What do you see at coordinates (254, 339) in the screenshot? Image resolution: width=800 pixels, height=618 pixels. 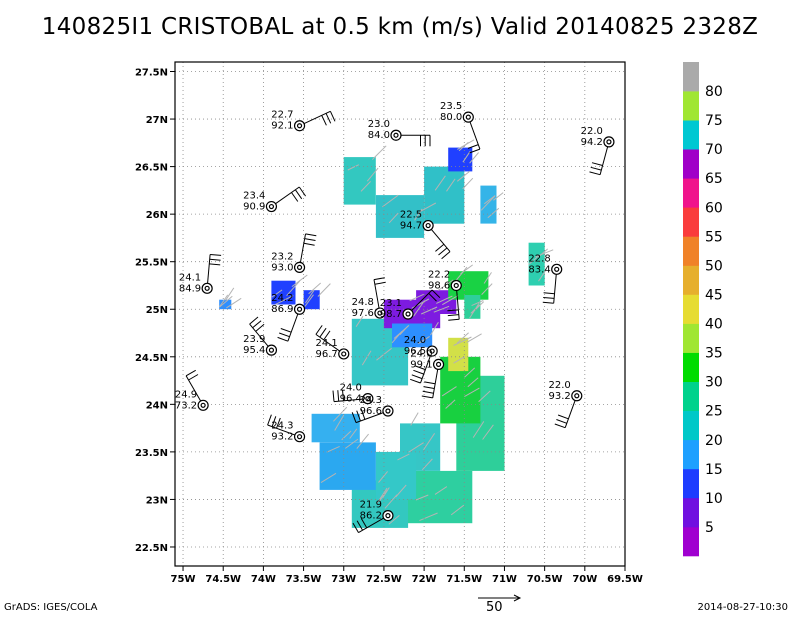 I see `station-temperature: 23.9` at bounding box center [254, 339].